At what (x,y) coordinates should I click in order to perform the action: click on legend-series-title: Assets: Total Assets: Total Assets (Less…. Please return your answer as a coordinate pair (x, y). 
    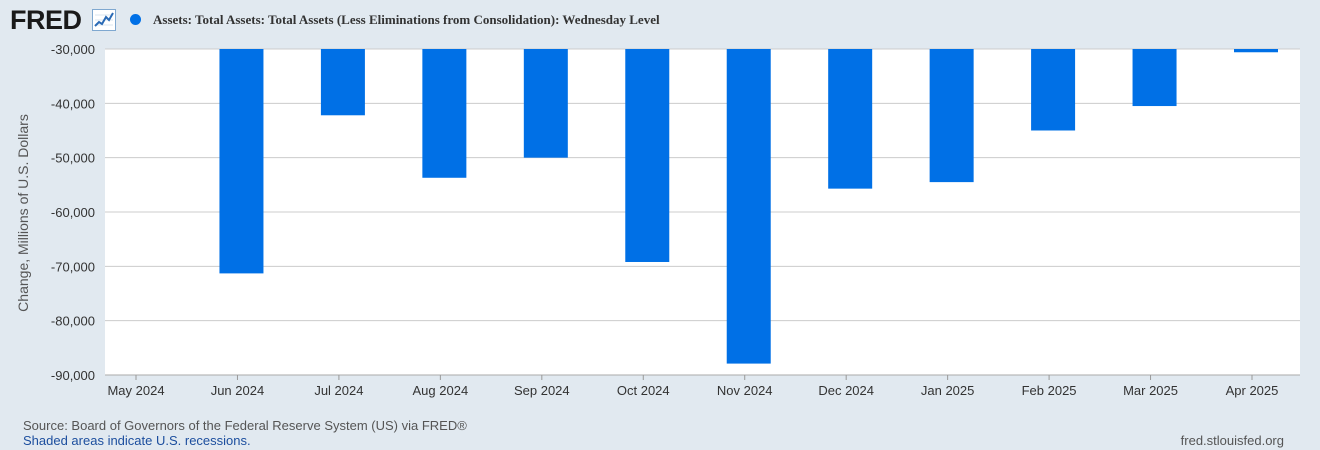
    Looking at the image, I should click on (406, 19).